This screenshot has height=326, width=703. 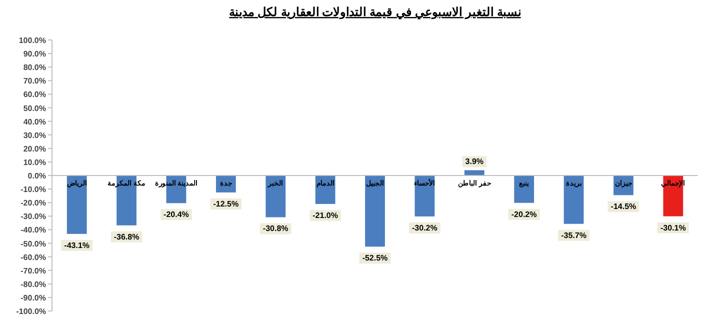 I want to click on y-tick-label: 20.0%, so click(x=34, y=149).